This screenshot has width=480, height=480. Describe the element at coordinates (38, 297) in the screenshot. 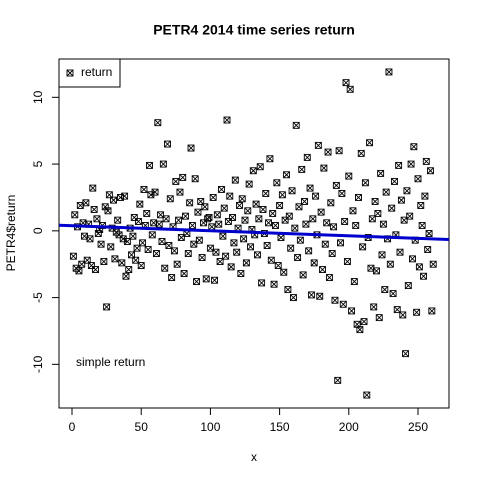

I see `y-tick-label: -5` at that location.